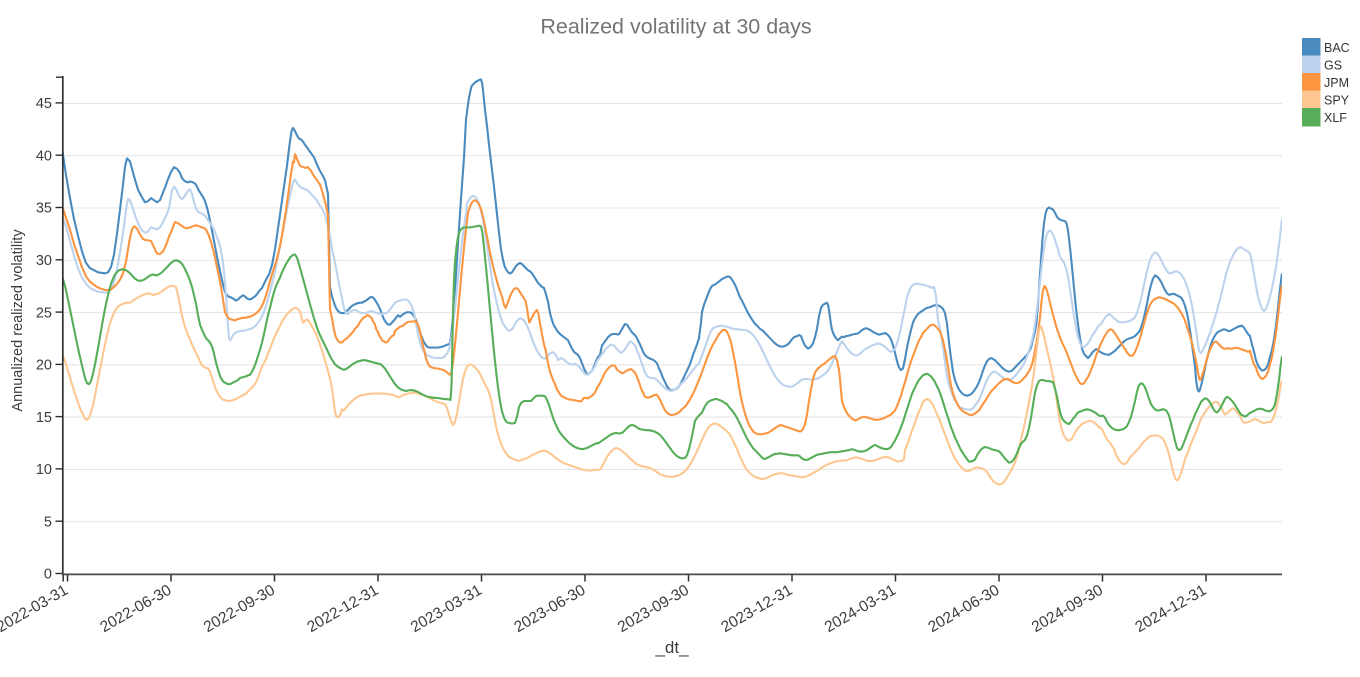 The height and width of the screenshot is (677, 1360). I want to click on svg-text: 5, so click(48, 522).